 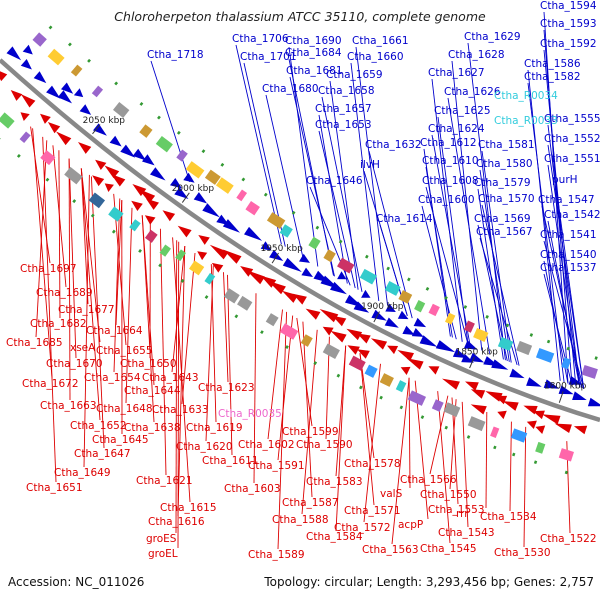 I want to click on gene-label-forward: Ctha_1680, so click(x=290, y=89).